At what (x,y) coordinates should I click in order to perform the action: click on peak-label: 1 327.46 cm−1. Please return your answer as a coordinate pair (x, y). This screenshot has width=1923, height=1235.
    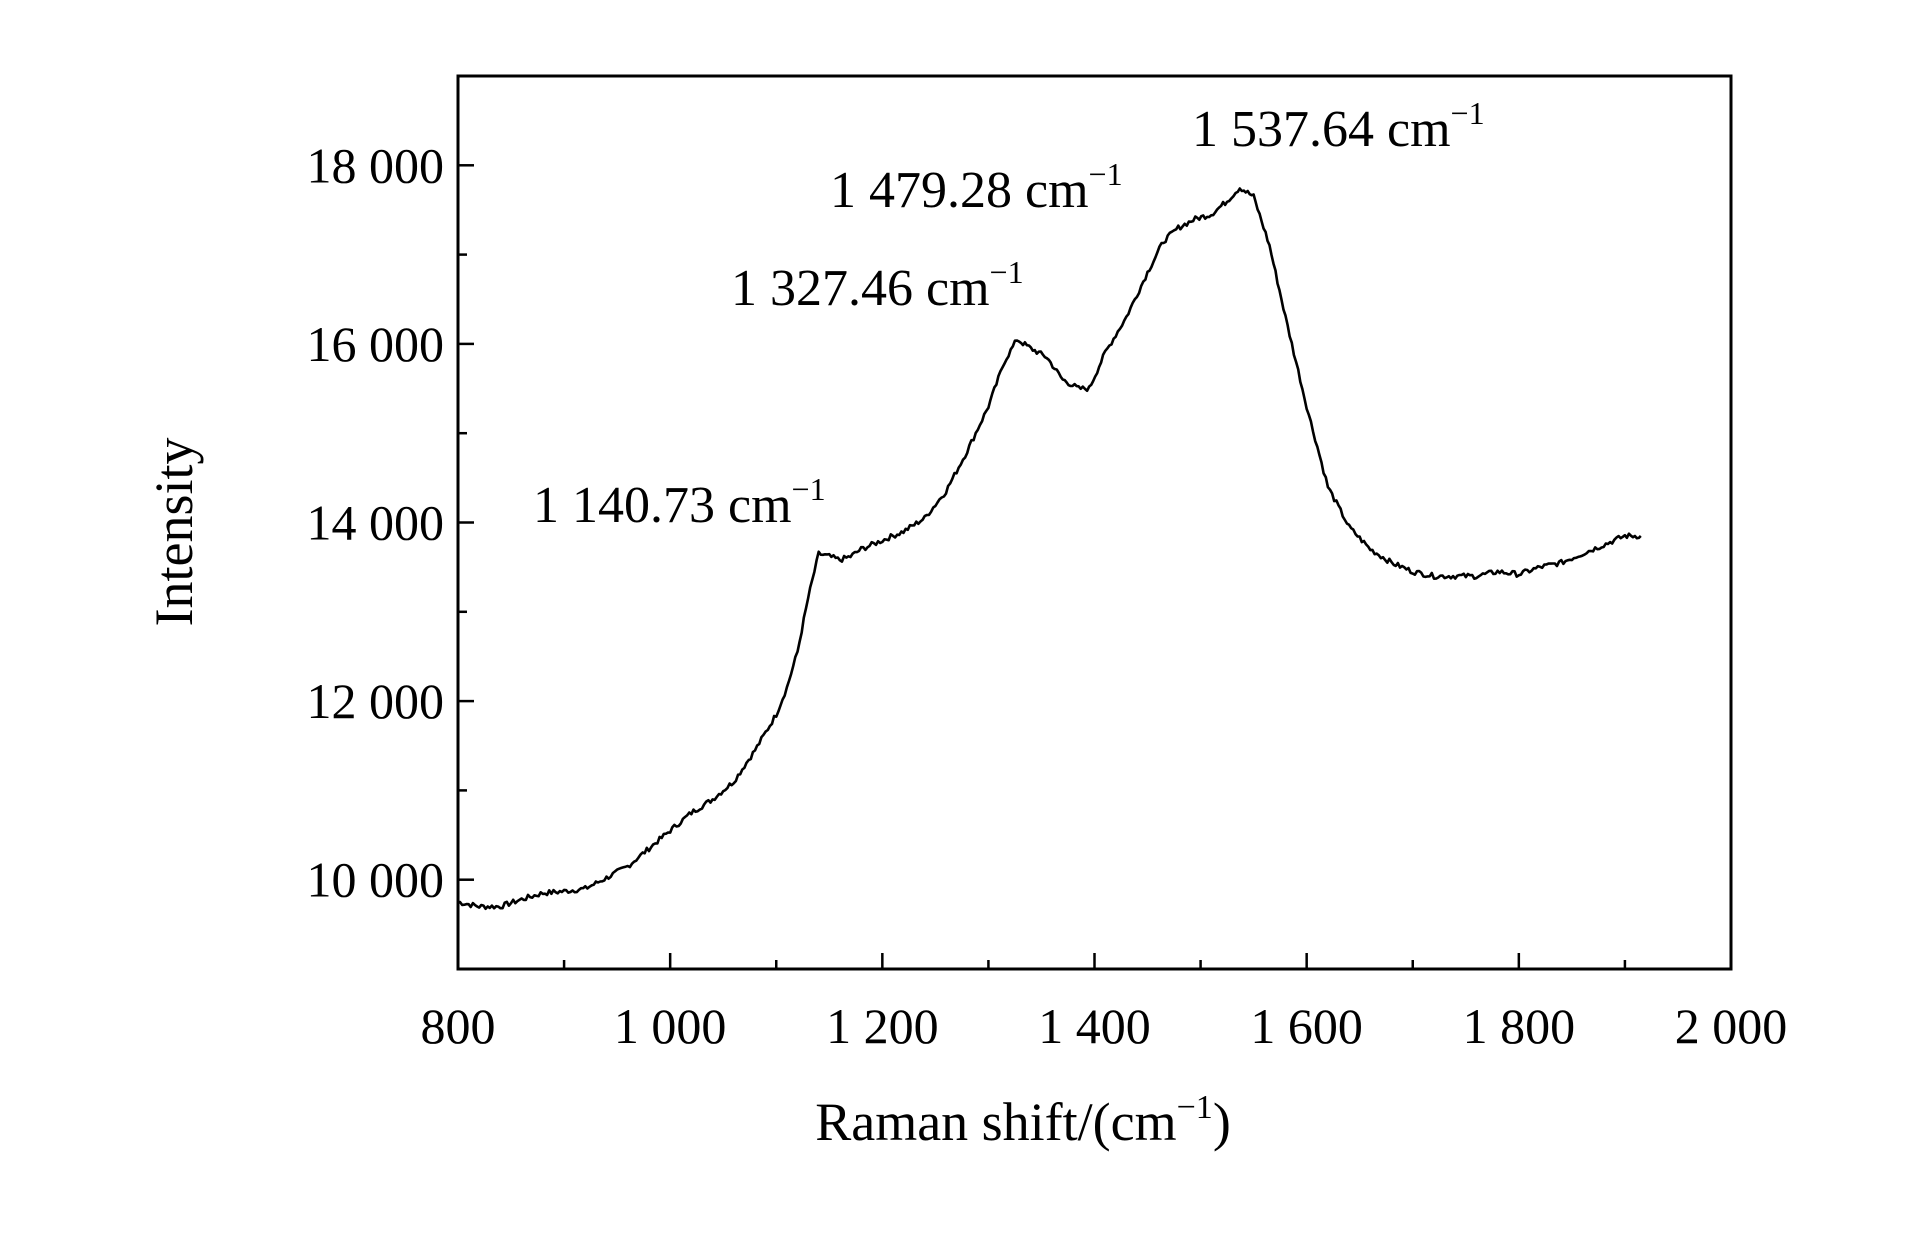
    Looking at the image, I should click on (877, 285).